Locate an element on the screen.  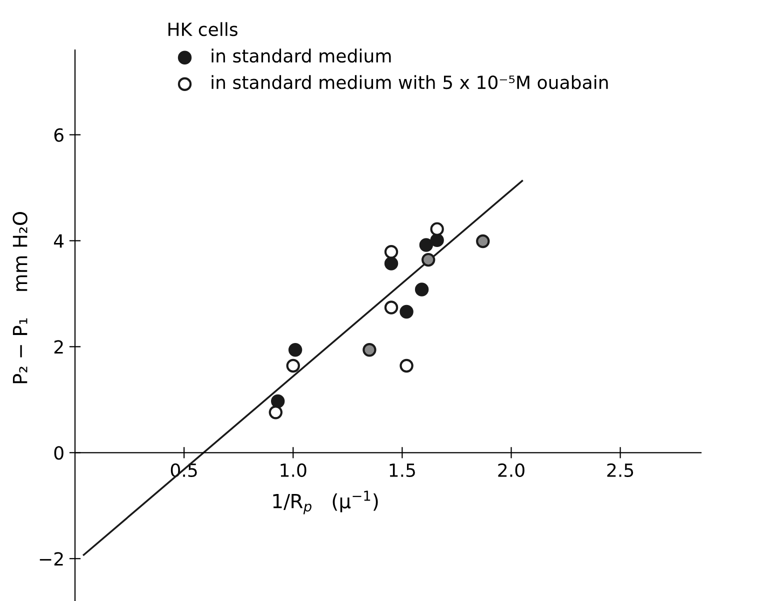
legend-label: in standard medium is located at coordinates (301, 55).